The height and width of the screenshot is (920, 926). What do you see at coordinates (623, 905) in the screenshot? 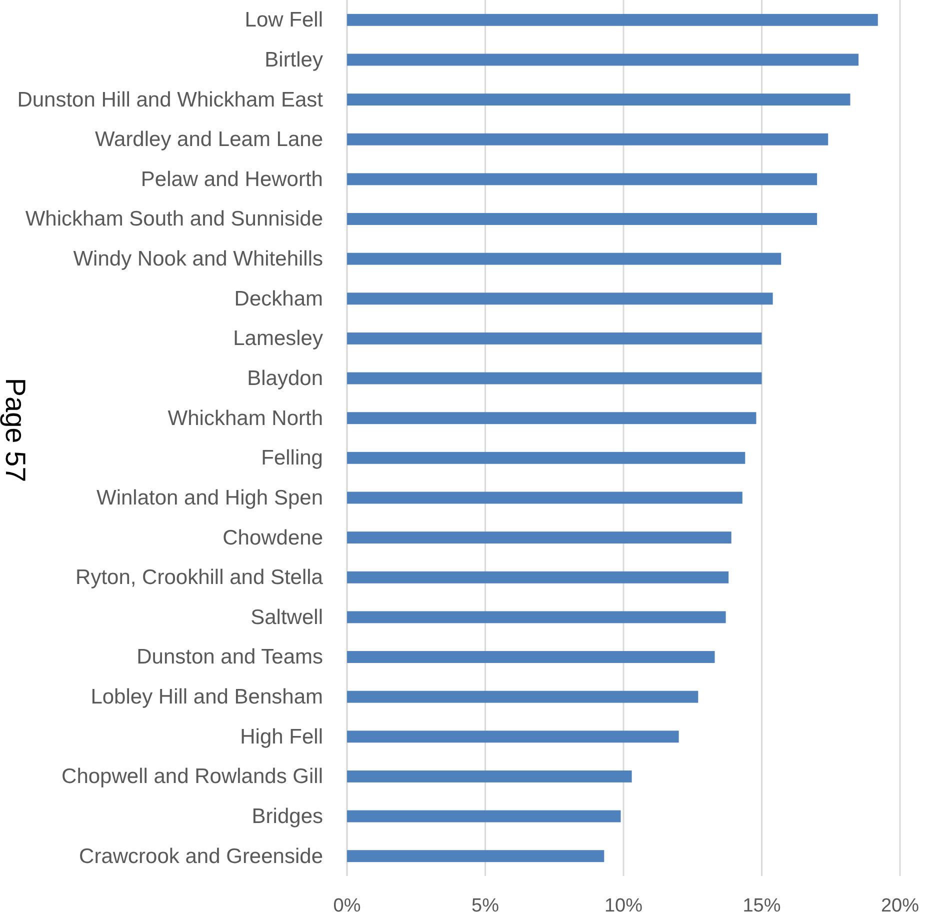
I see `x-tick-label: 10%` at bounding box center [623, 905].